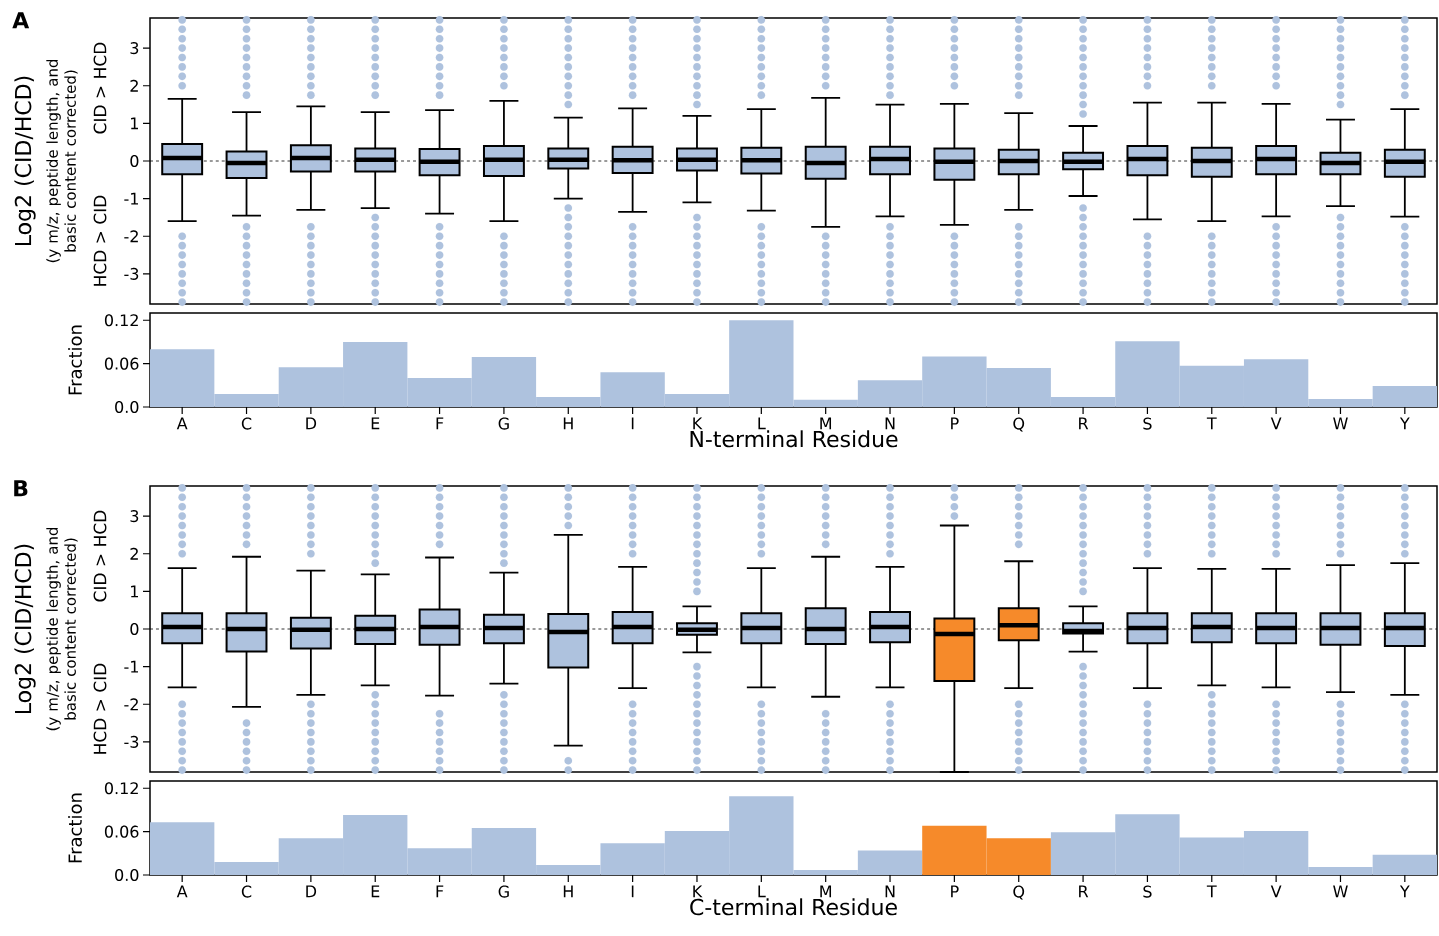 This screenshot has height=936, width=1439. What do you see at coordinates (793, 907) in the screenshot?
I see `x-axis-title: C-terminal Residue` at bounding box center [793, 907].